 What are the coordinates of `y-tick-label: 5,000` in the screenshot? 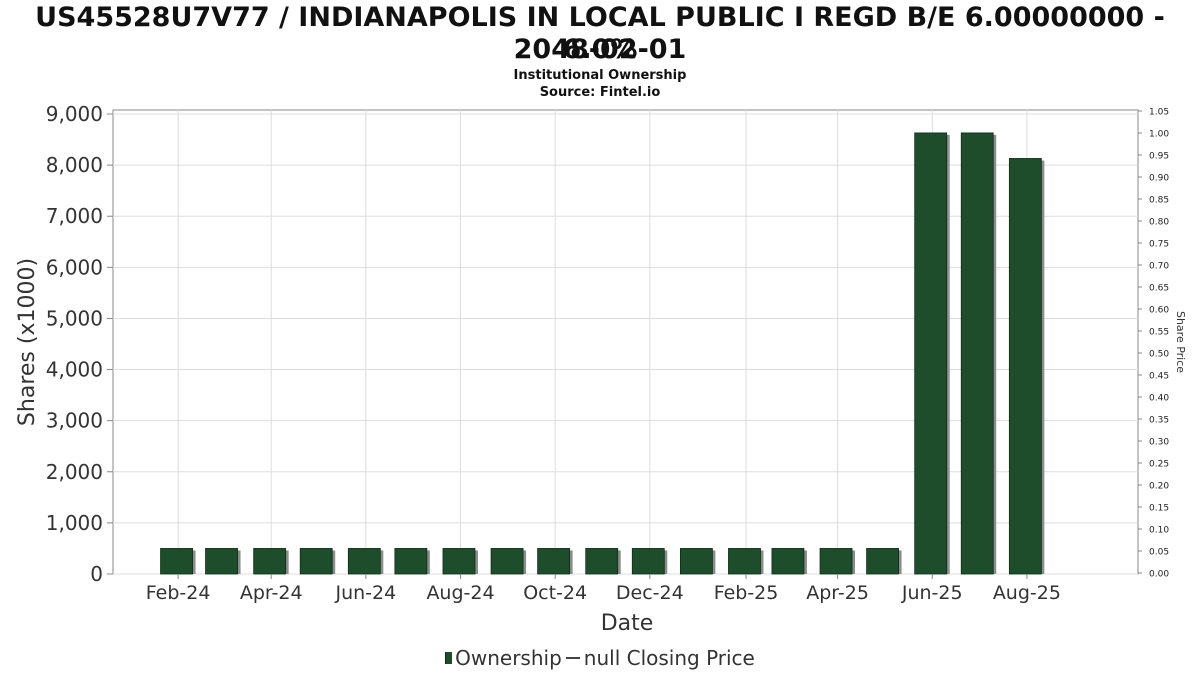 It's located at (74, 318).